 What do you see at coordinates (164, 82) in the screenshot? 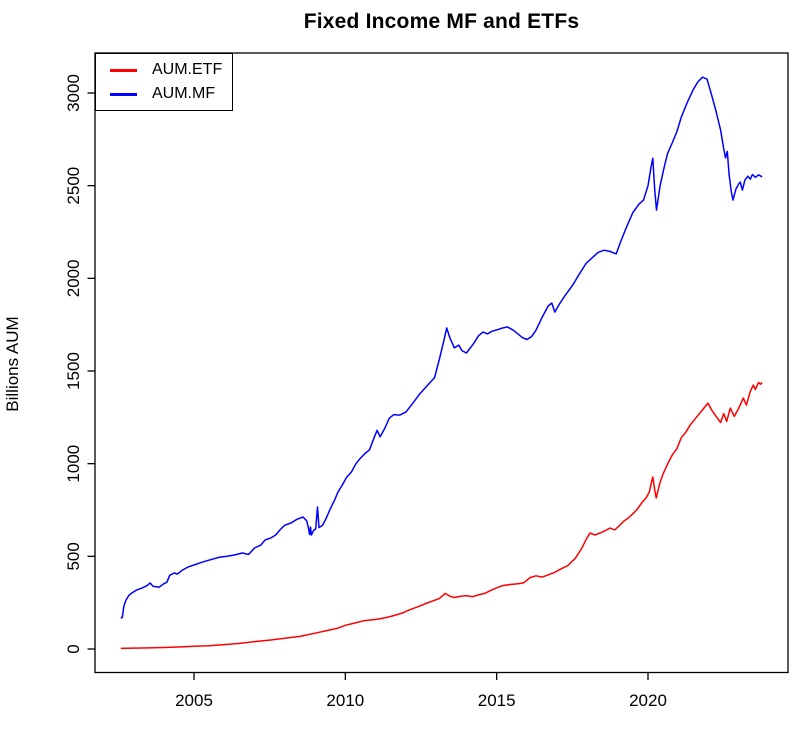
I see `legend: AUM.ETF AUM.MF` at bounding box center [164, 82].